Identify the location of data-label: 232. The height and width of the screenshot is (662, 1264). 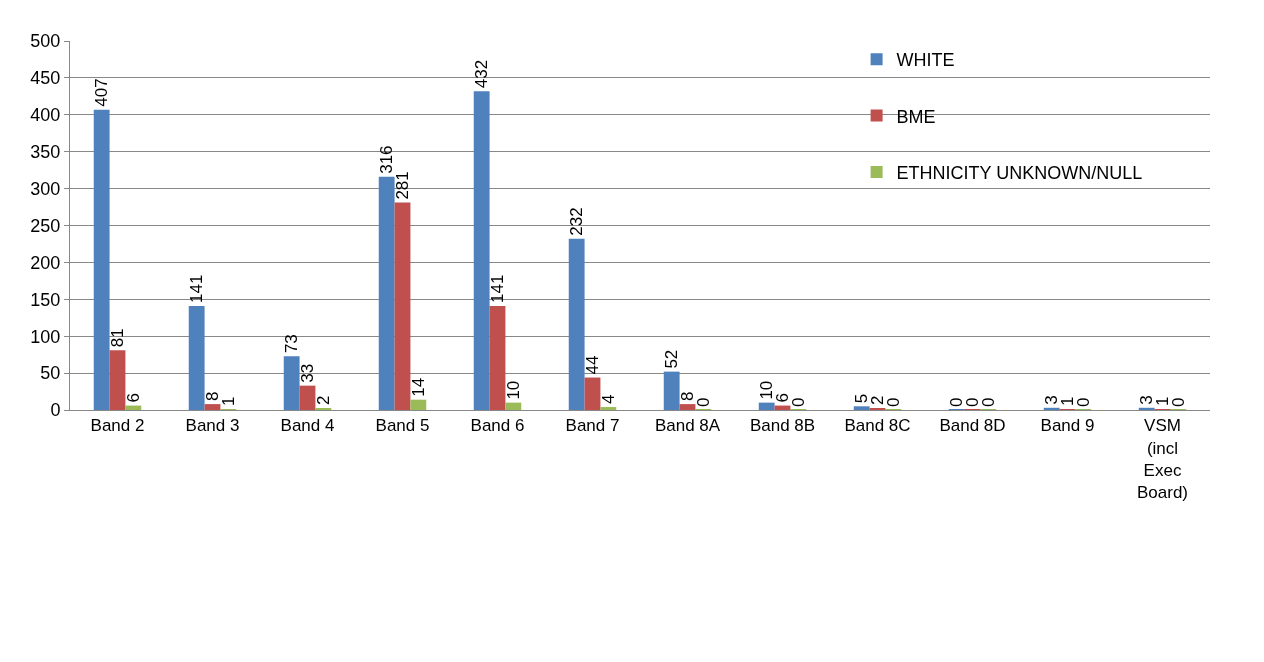
(577, 221).